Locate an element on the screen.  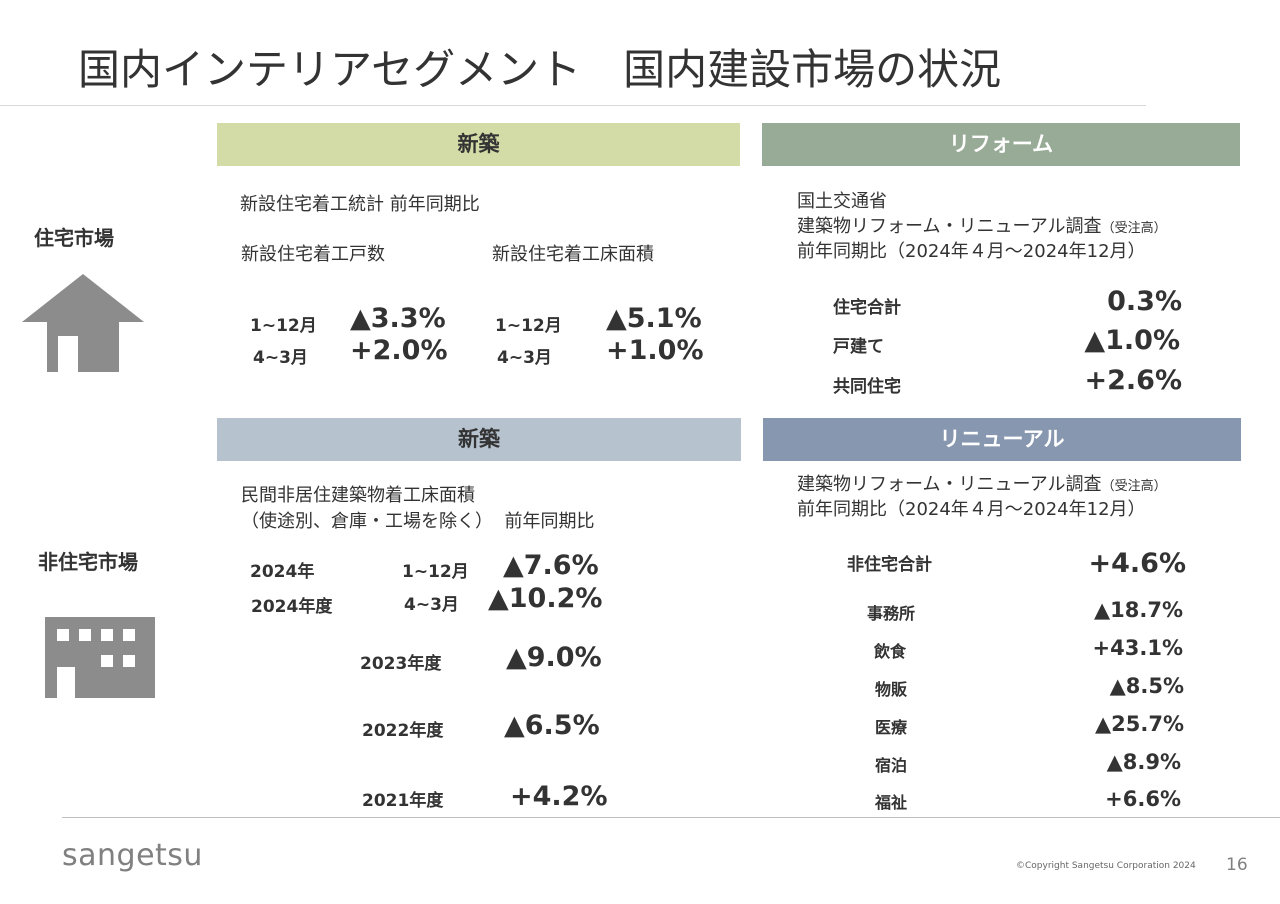
housing-units-value: ▲3.3% is located at coordinates (398, 318).